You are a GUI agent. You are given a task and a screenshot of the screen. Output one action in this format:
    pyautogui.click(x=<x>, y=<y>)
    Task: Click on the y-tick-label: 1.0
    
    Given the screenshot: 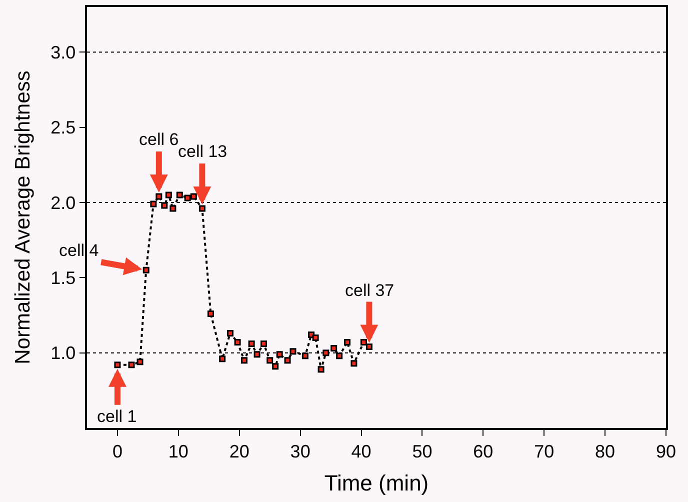 What is the action you would take?
    pyautogui.click(x=63, y=353)
    